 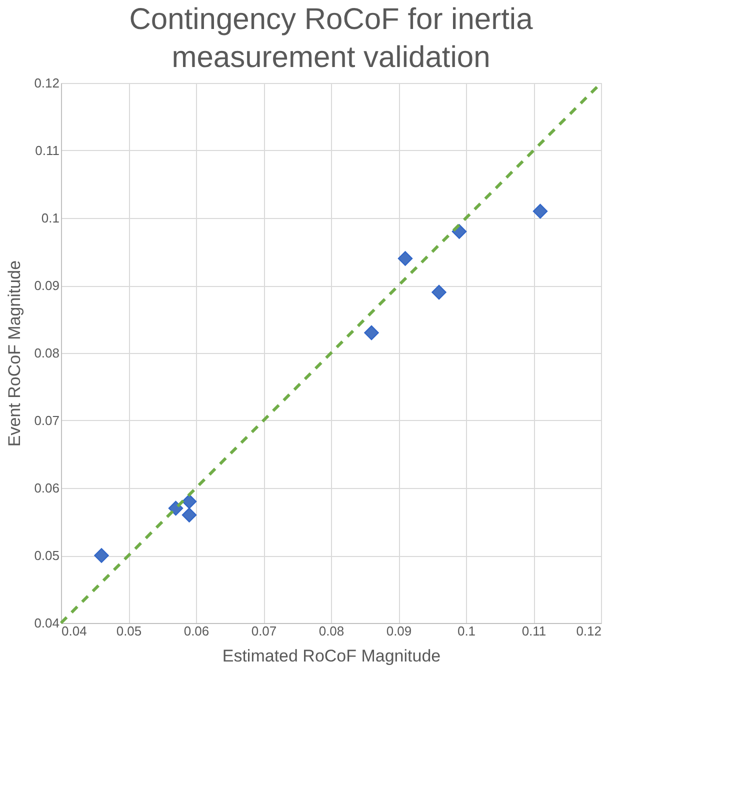 What do you see at coordinates (47, 488) in the screenshot?
I see `y-tick-label: 0.06` at bounding box center [47, 488].